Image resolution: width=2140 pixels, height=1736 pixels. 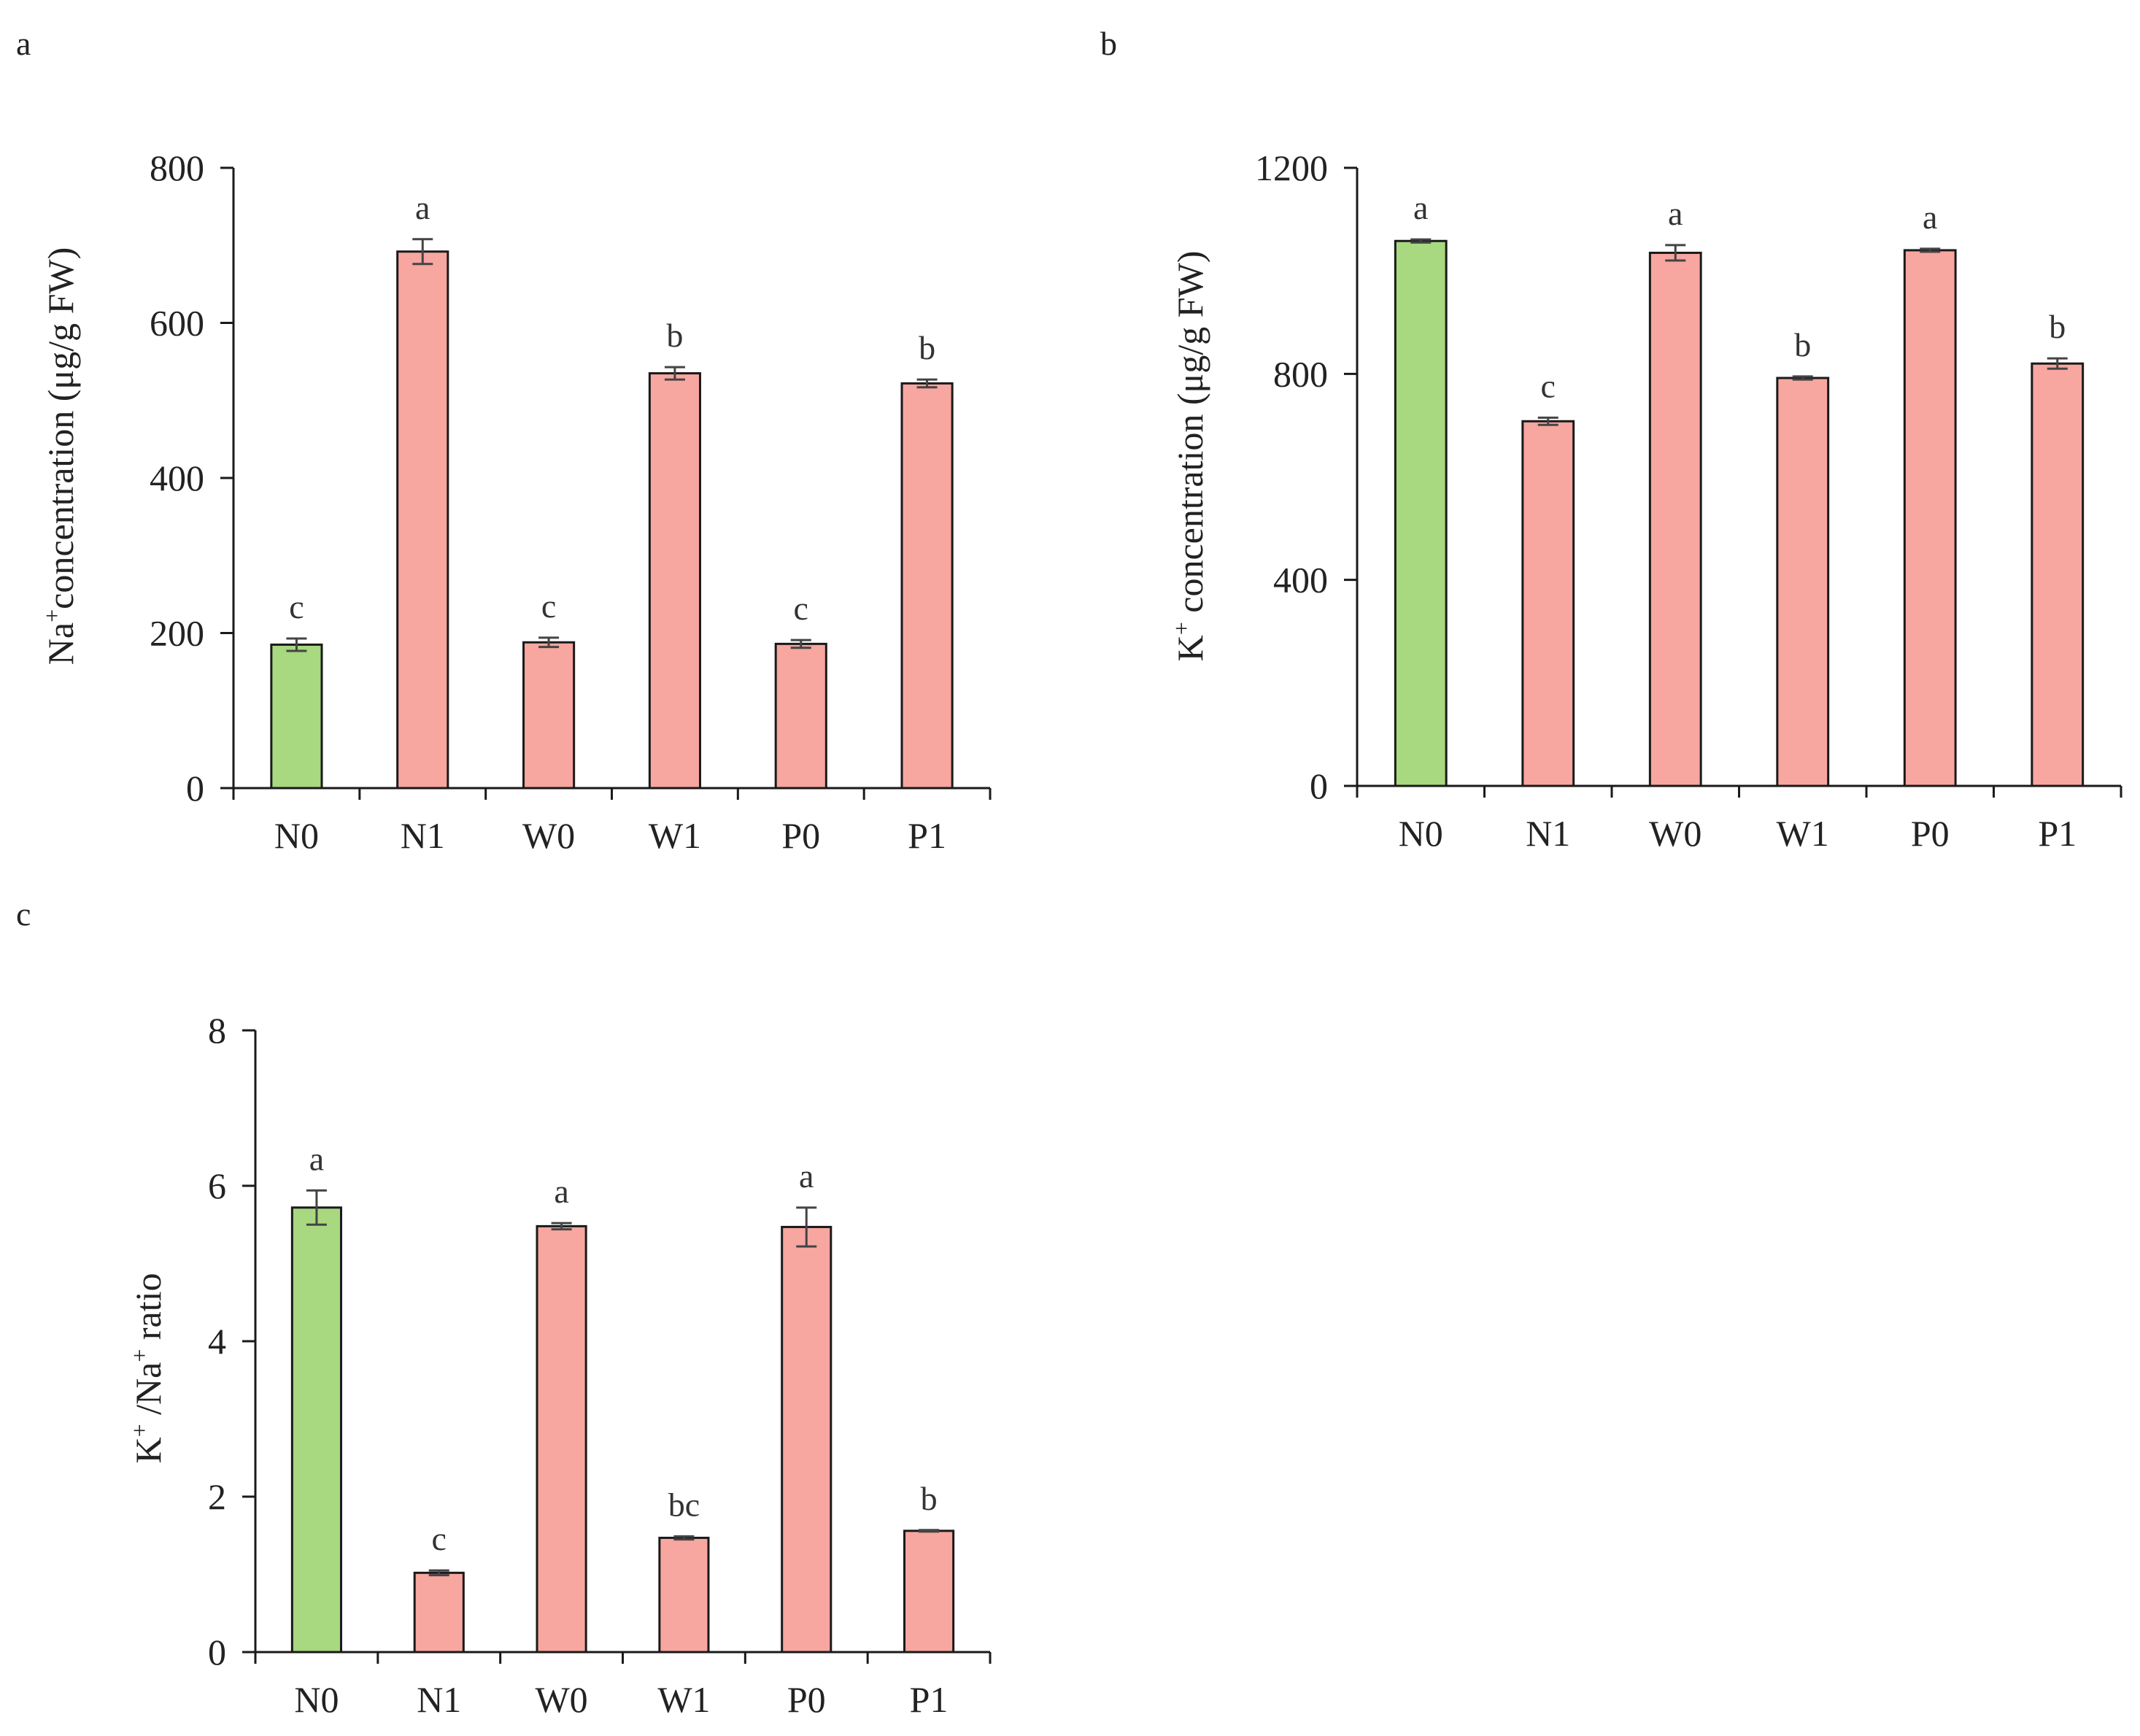 What do you see at coordinates (1548, 385) in the screenshot?
I see `significance-label-b-N1: c` at bounding box center [1548, 385].